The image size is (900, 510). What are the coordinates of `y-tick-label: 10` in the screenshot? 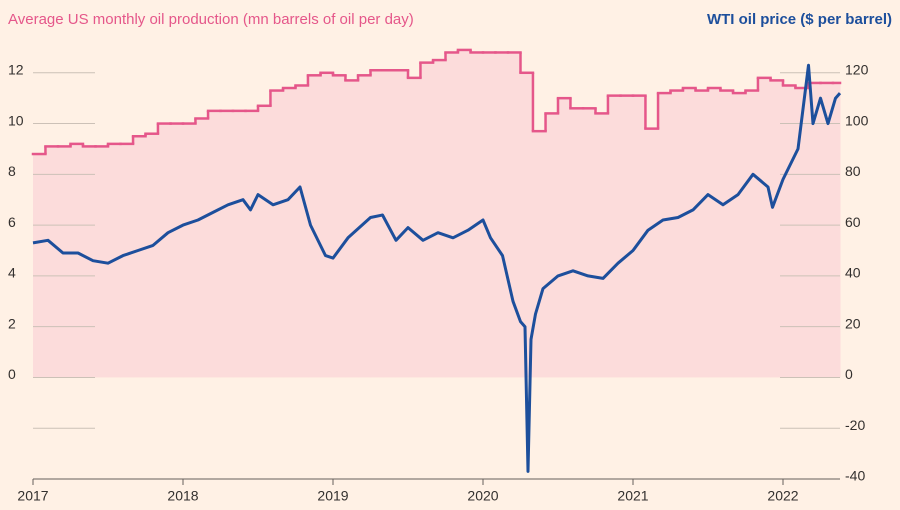 It's located at (16, 120).